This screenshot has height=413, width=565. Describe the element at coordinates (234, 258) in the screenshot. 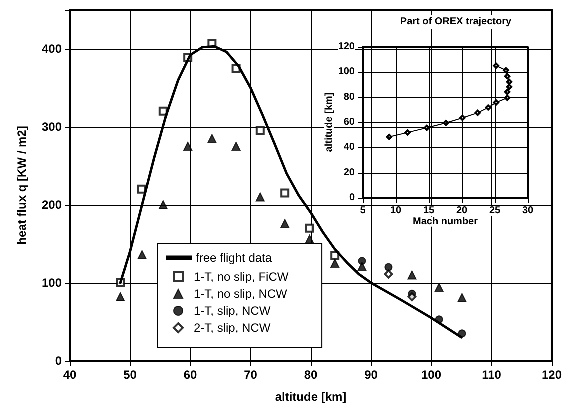

I see `legend-label: free flight data` at that location.